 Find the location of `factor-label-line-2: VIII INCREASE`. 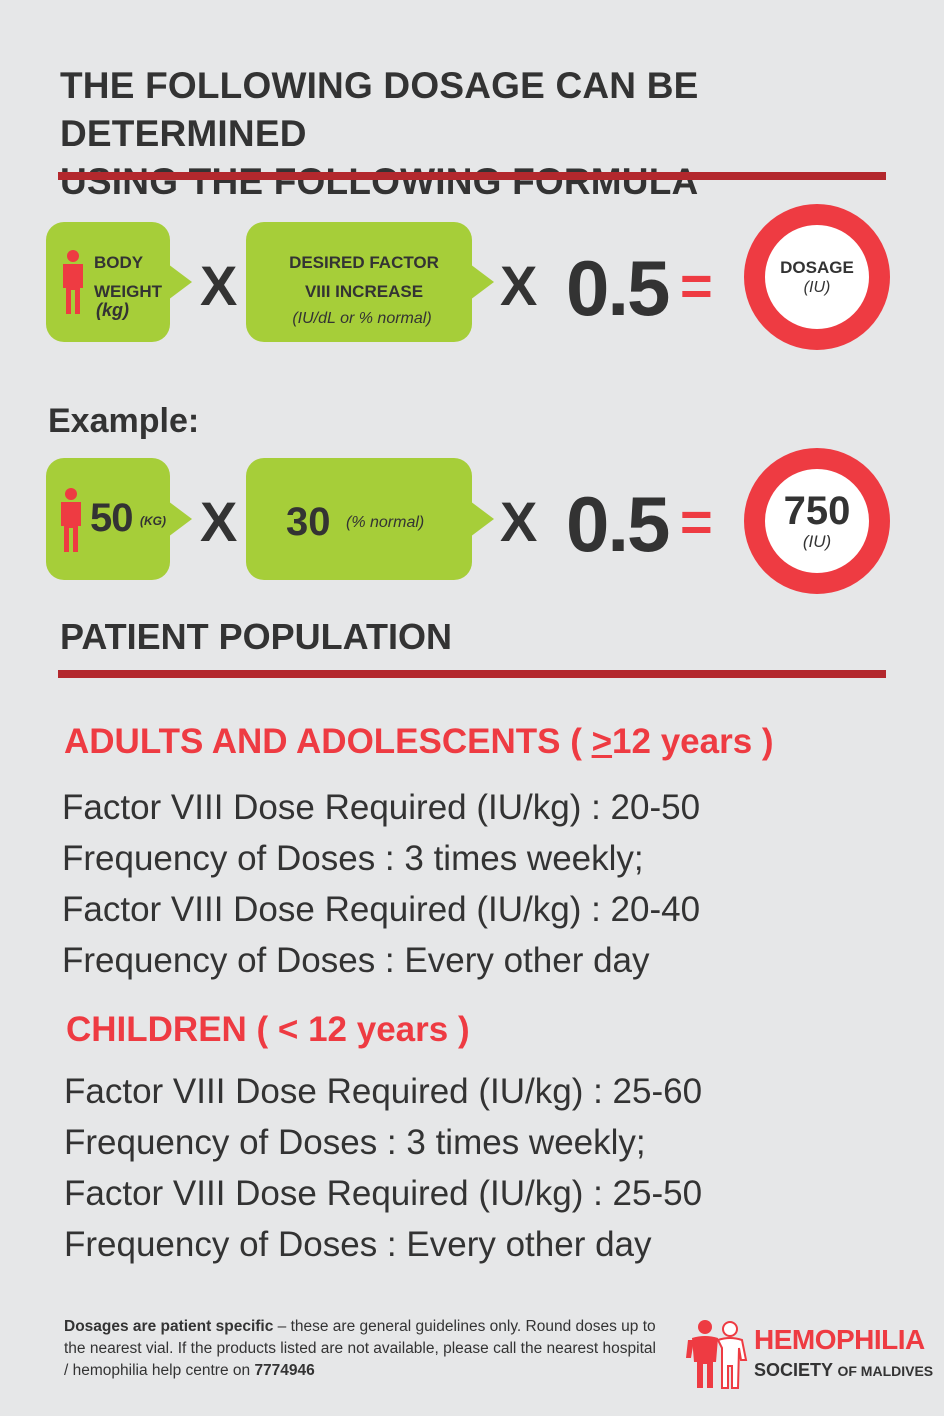

factor-label-line-2: VIII INCREASE is located at coordinates (364, 291).